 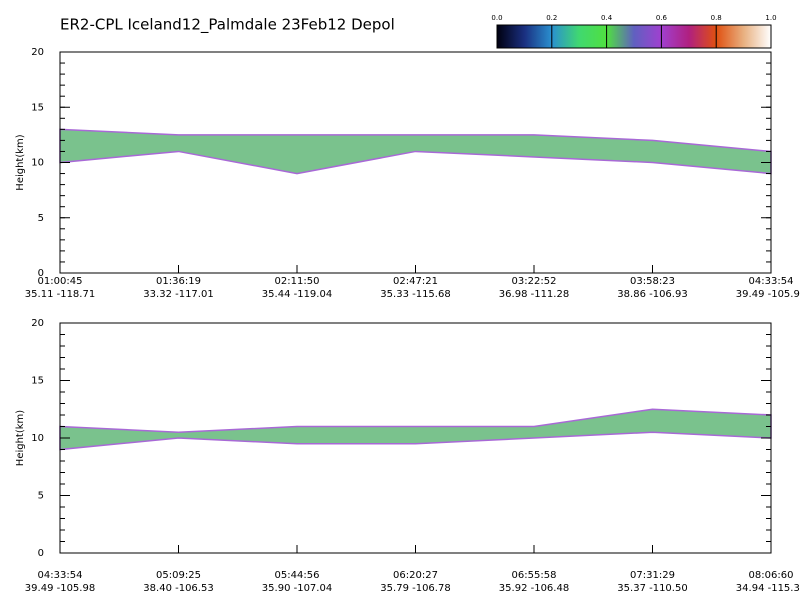 What do you see at coordinates (178, 575) in the screenshot?
I see `x-tick-label: 05:09:25` at bounding box center [178, 575].